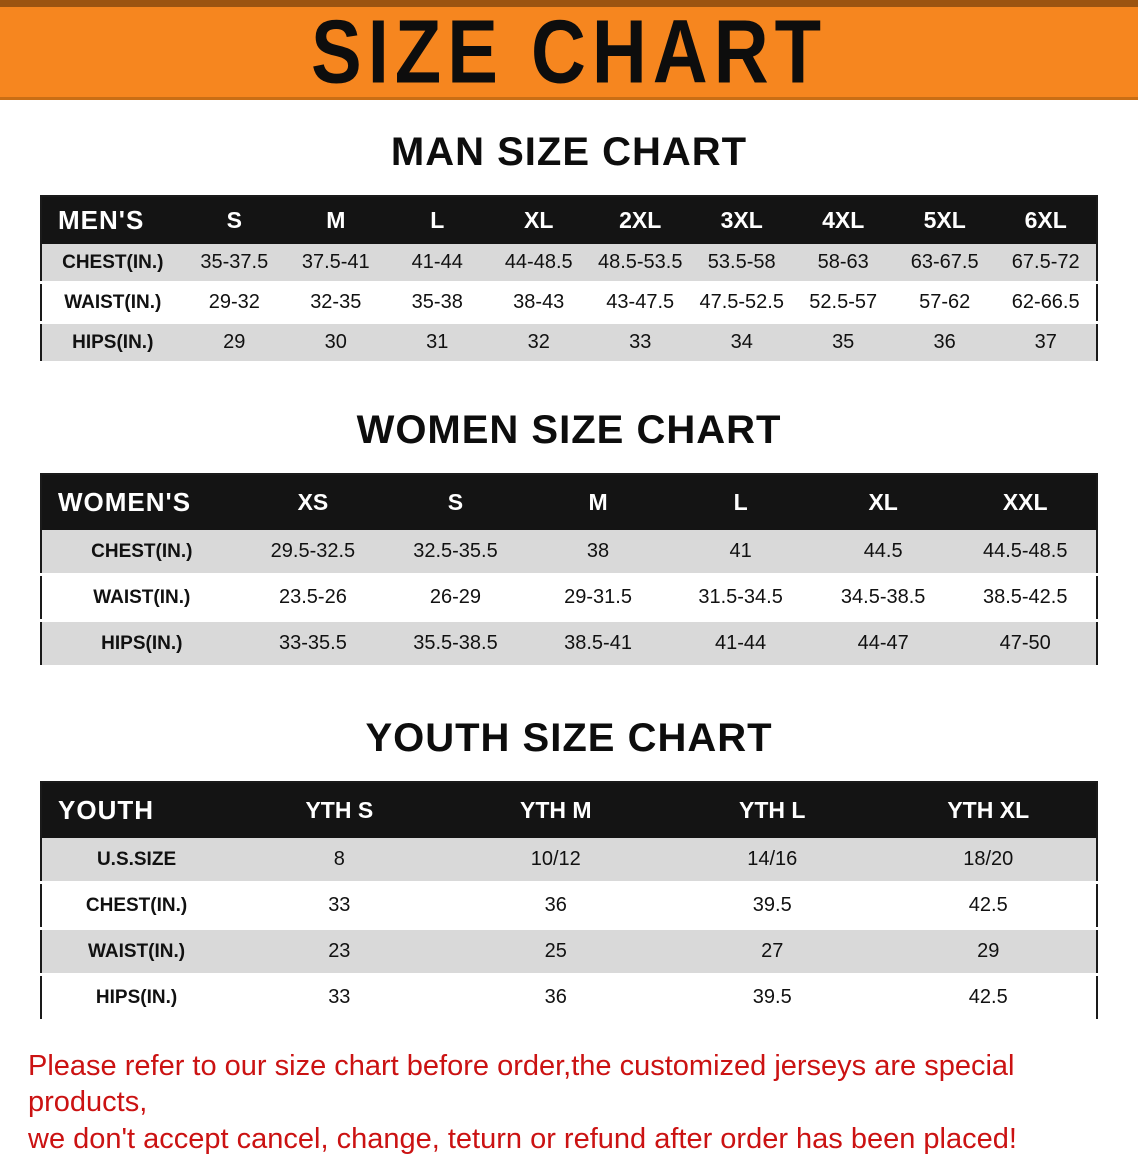 This screenshot has width=1138, height=1157. I want to click on column-header: 6XL, so click(1046, 220).